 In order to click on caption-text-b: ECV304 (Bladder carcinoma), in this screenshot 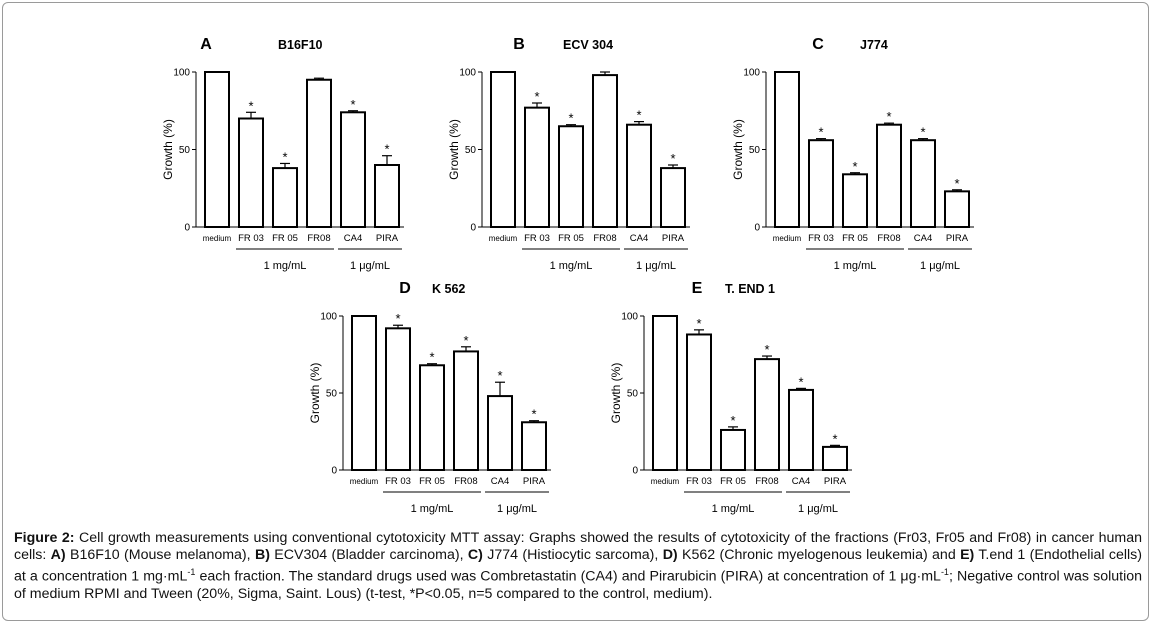, I will do `click(368, 555)`.